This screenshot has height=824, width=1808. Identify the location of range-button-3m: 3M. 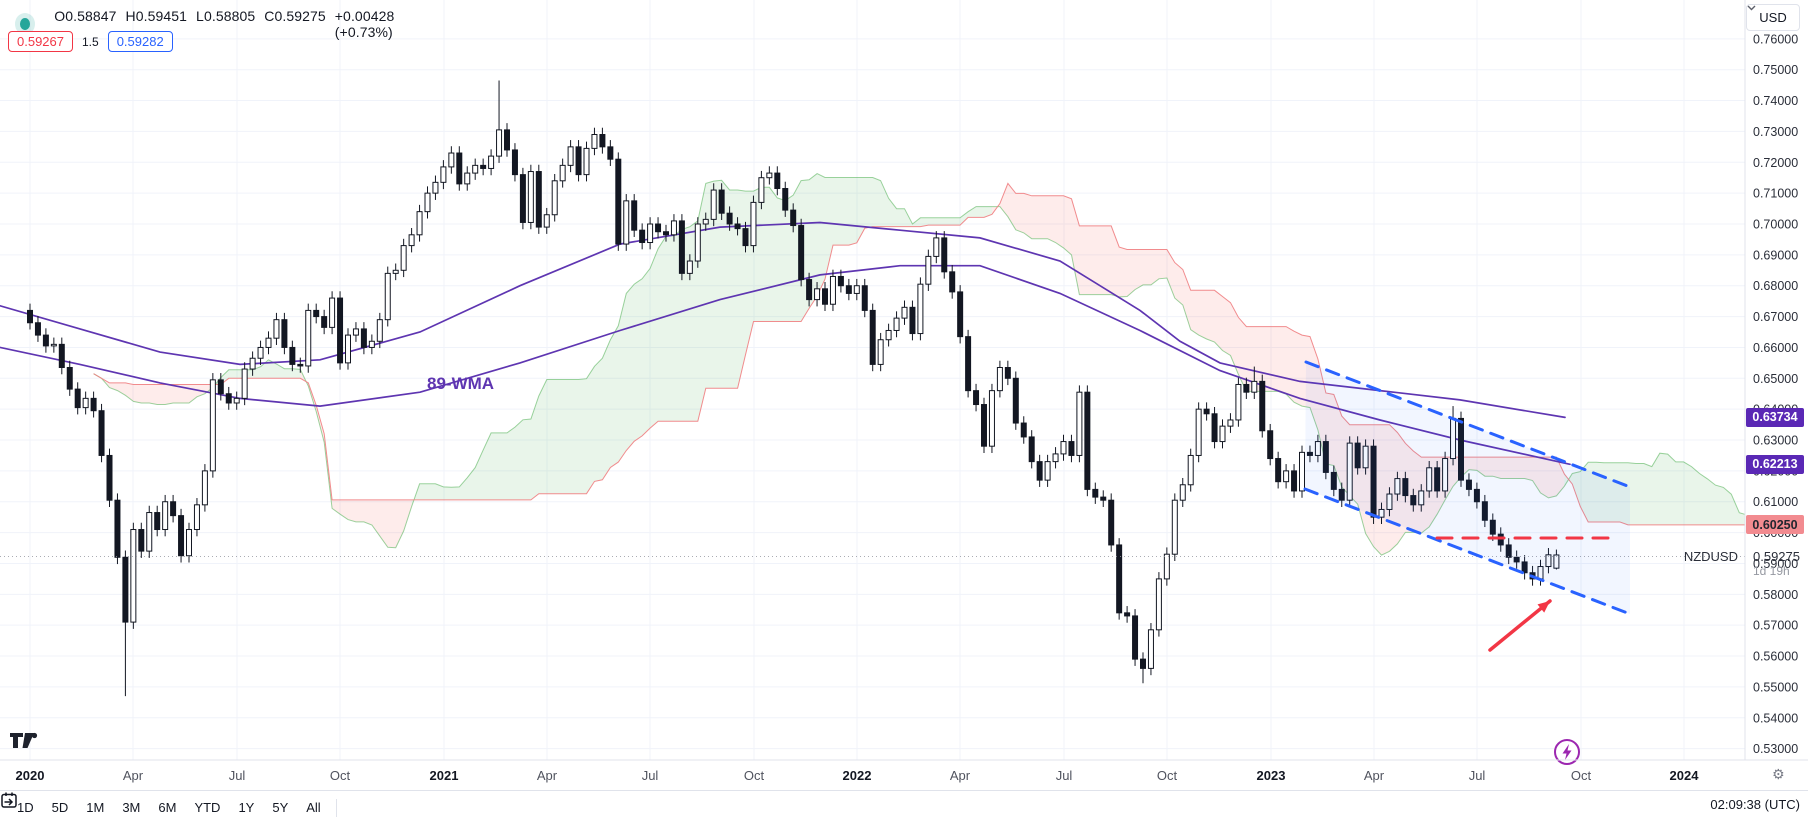
(131, 807).